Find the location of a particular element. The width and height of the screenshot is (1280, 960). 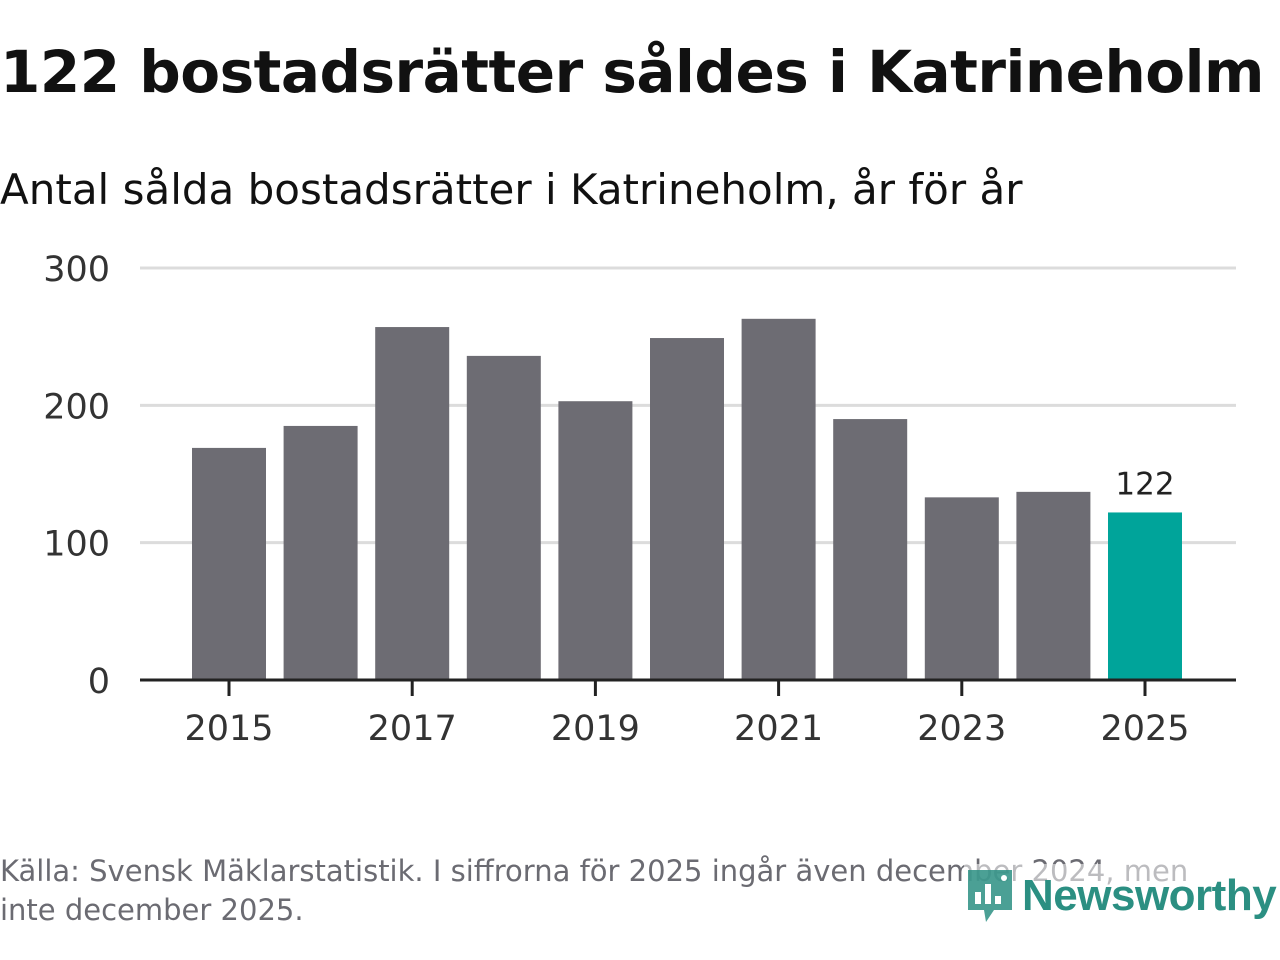

value-label-2025: 122 is located at coordinates (1144, 484).